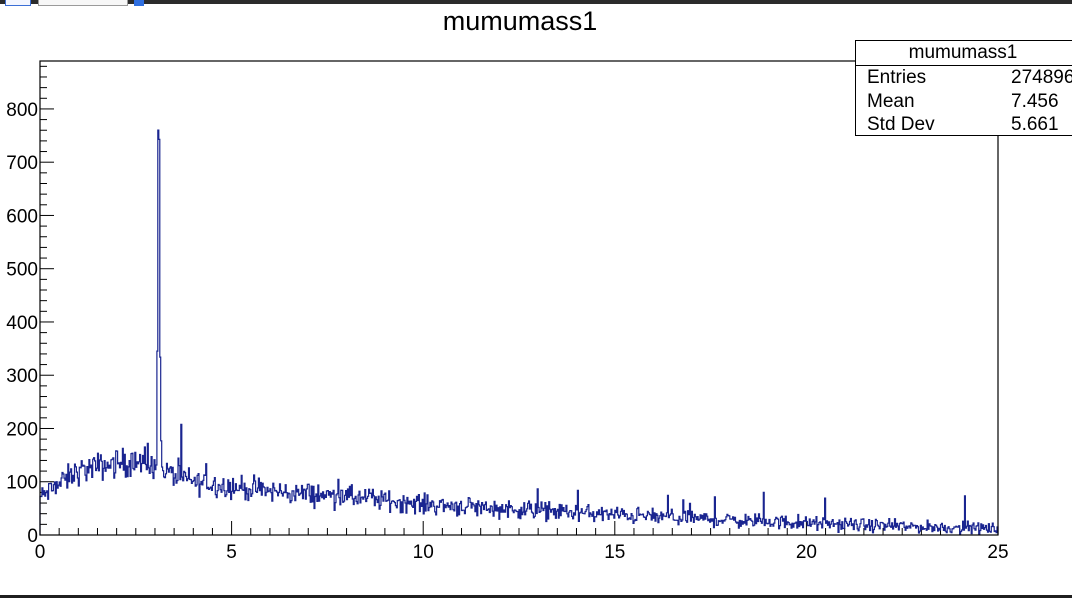 This screenshot has width=1072, height=598. Describe the element at coordinates (536, 596) in the screenshot. I see `bottom-border` at that location.